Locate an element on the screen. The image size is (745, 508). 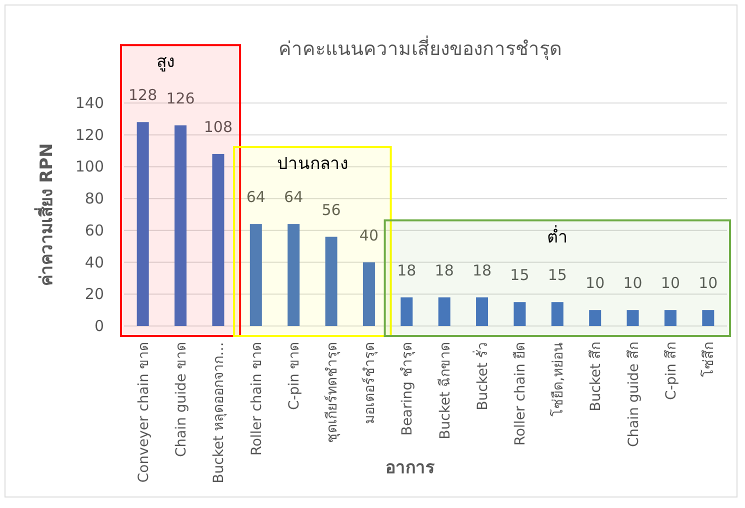
x-axis-title: อาการ is located at coordinates (411, 468).